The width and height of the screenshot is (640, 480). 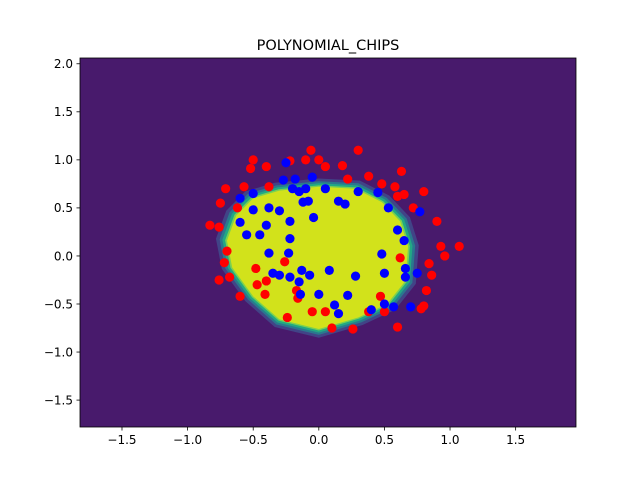 I want to click on decision-region, so click(x=317, y=257).